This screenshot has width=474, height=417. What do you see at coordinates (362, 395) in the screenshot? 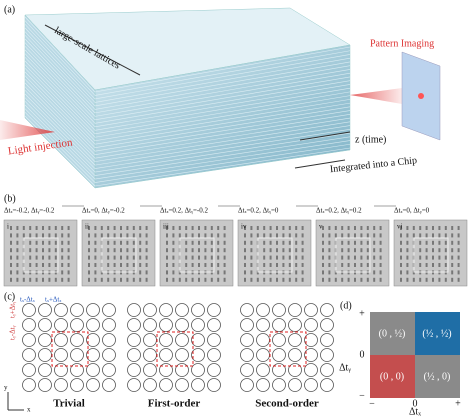
I see `axis-tick: −` at bounding box center [362, 395].